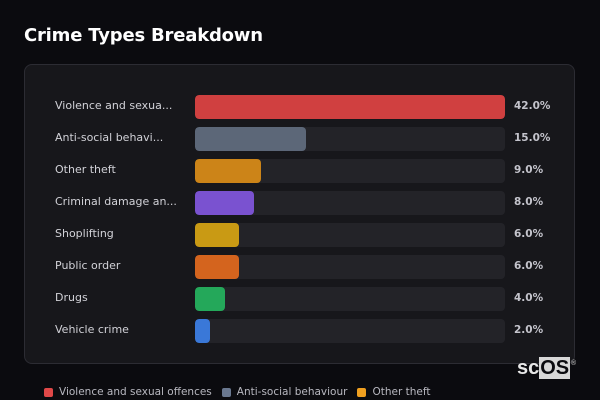  Describe the element at coordinates (401, 392) in the screenshot. I see `legend-label: Other theft` at that location.